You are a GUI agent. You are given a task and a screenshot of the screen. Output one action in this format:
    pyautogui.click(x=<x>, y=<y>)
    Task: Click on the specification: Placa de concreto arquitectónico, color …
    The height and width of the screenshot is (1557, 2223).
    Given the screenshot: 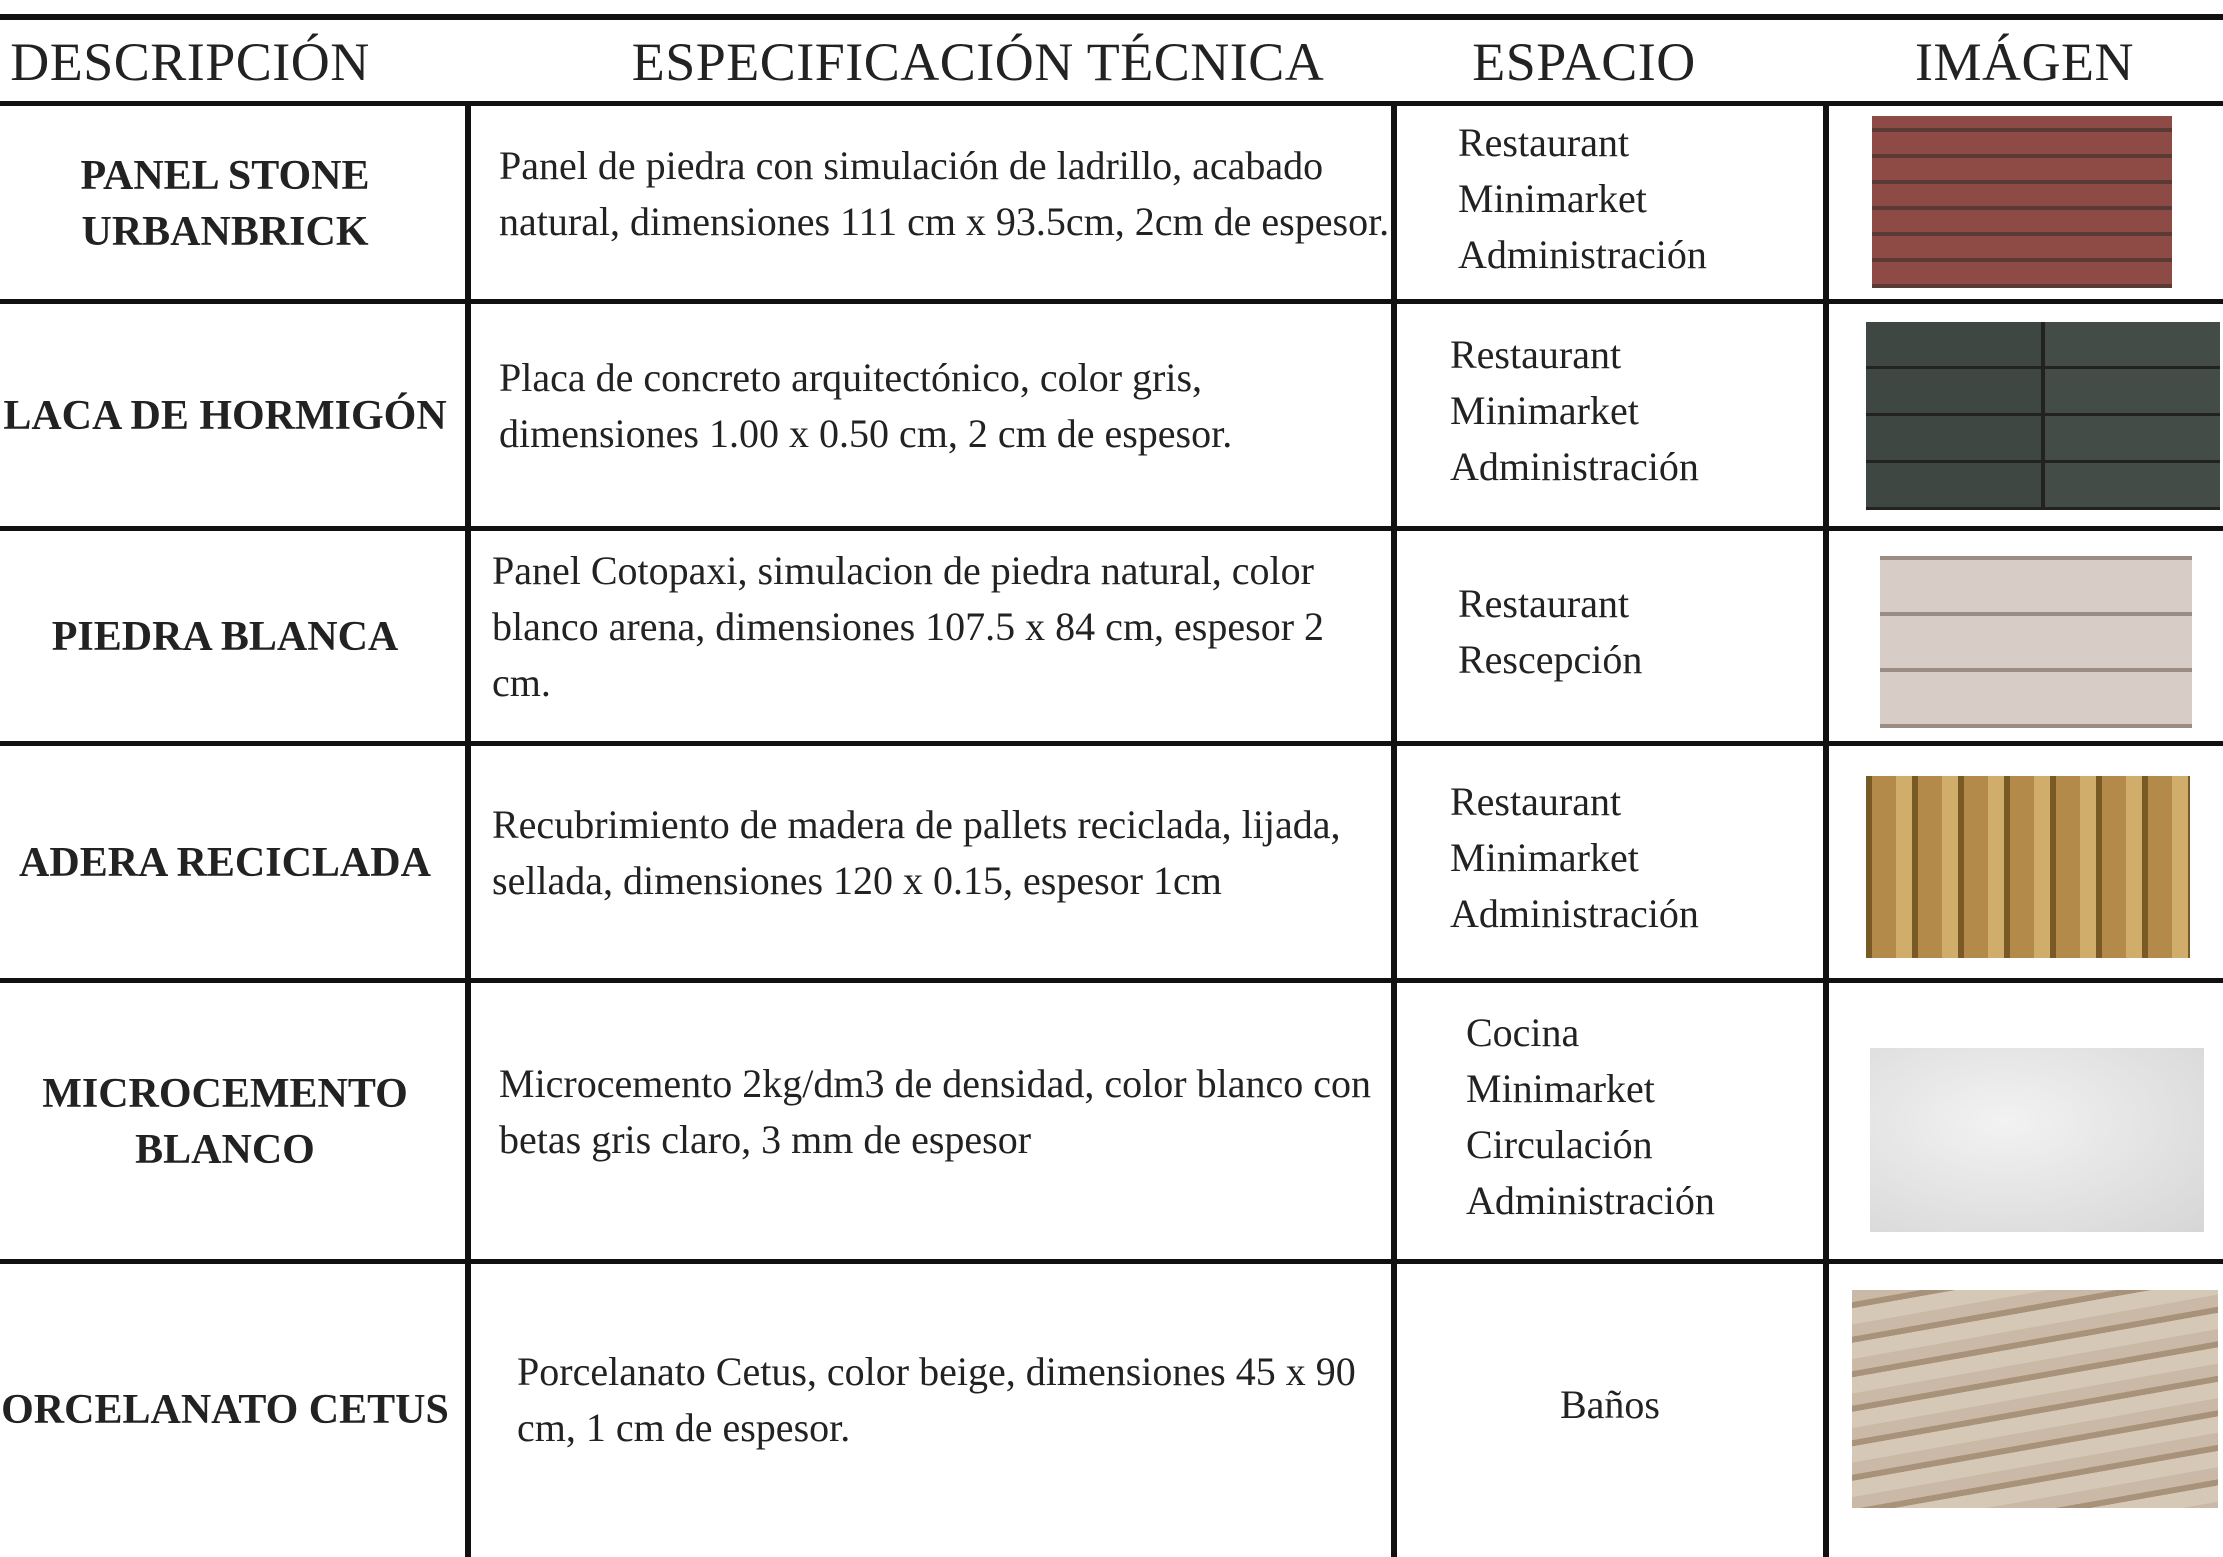 What is the action you would take?
    pyautogui.click(x=866, y=405)
    